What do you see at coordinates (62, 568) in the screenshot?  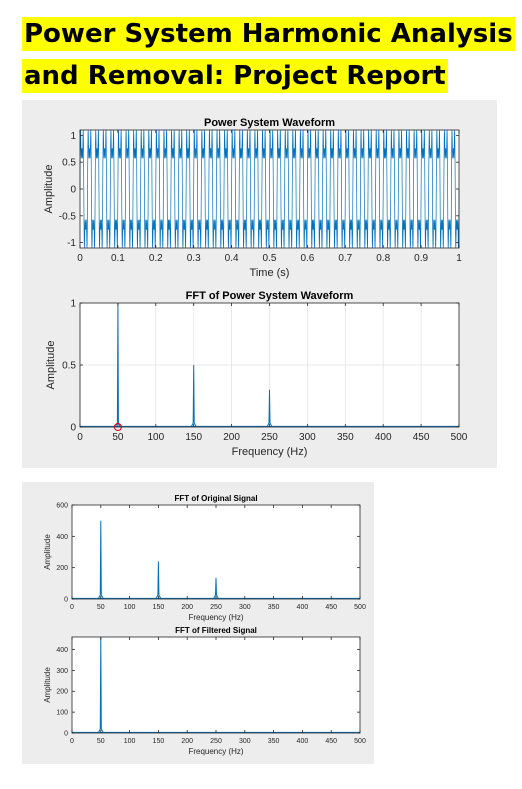 I see `fft_original-y-tick-label: 200` at bounding box center [62, 568].